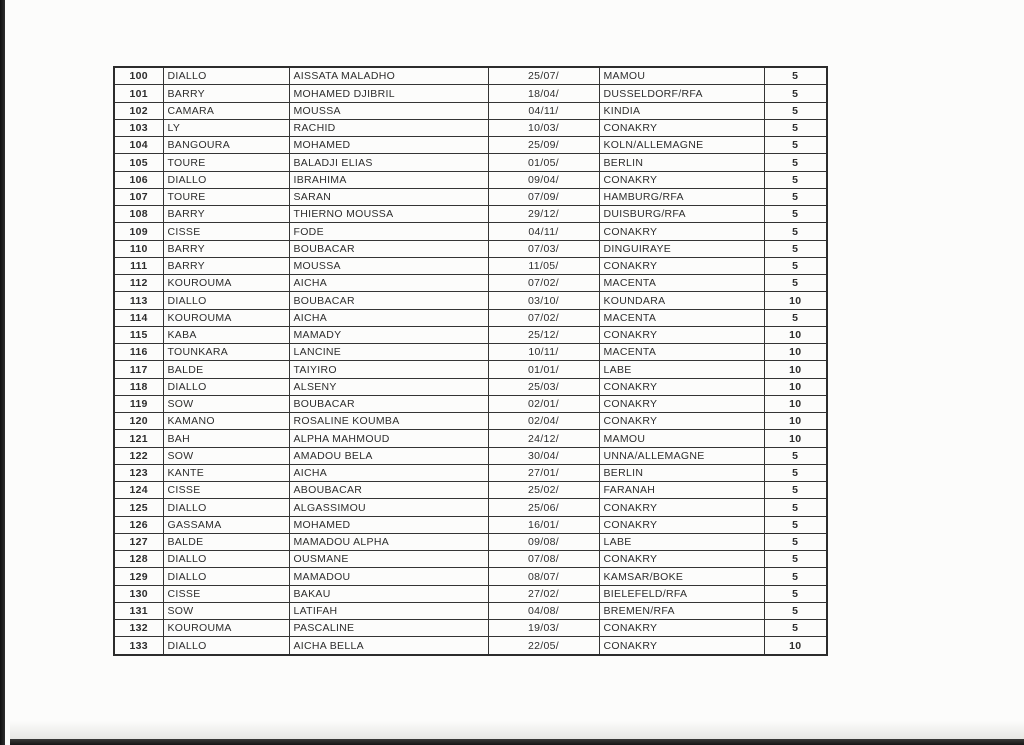 The image size is (1024, 745). I want to click on cell-num: 130, so click(138, 593).